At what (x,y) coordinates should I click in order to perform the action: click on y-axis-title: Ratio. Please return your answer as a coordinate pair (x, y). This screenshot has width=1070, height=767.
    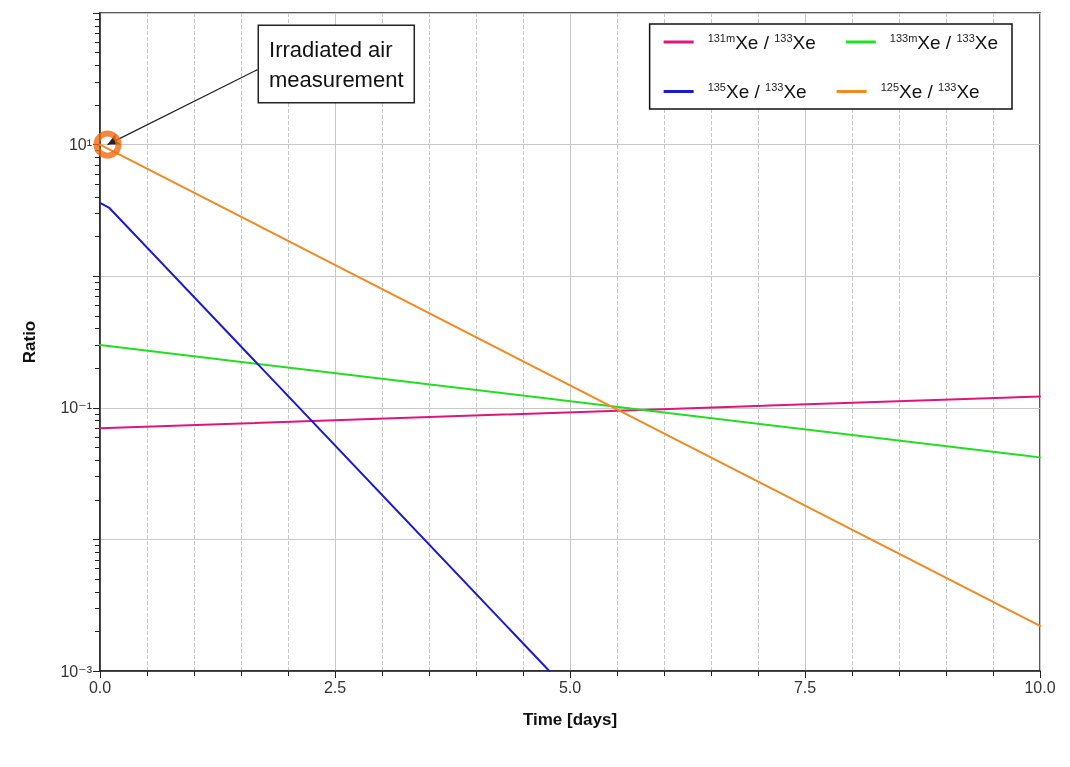
    Looking at the image, I should click on (29, 342).